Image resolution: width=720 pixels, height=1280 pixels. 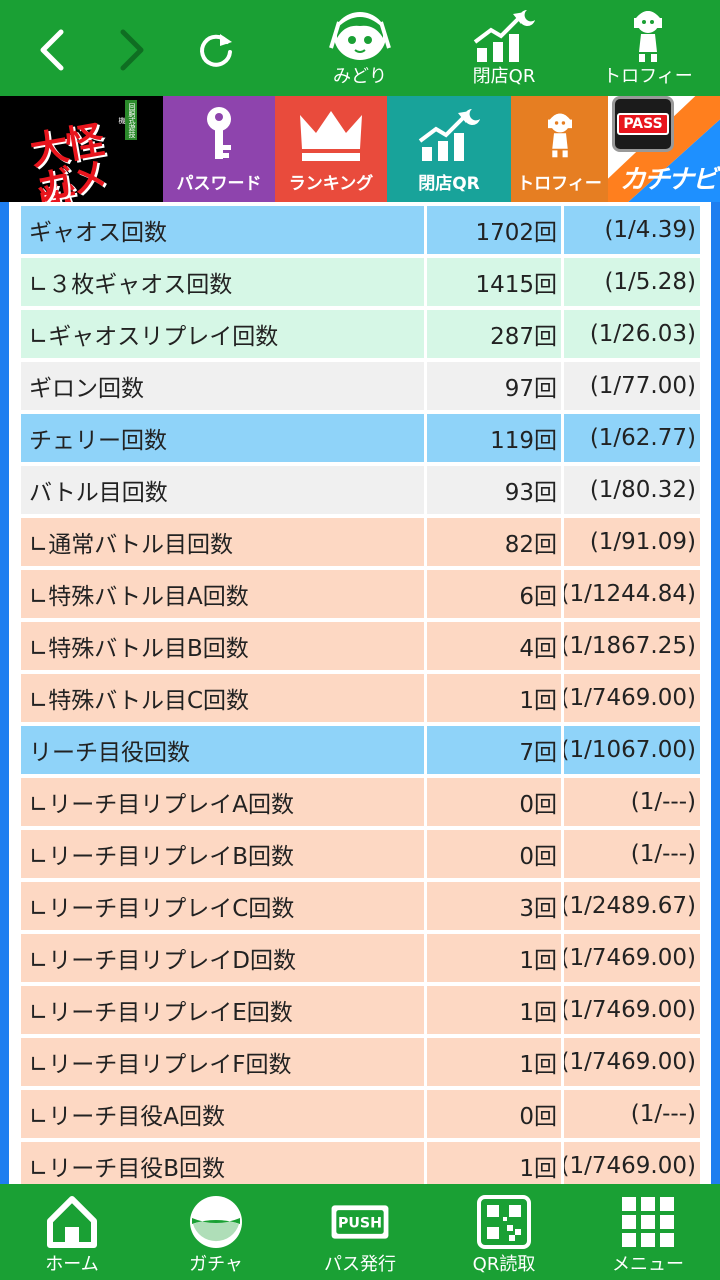 I want to click on home-label: ホーム, so click(x=72, y=1264).